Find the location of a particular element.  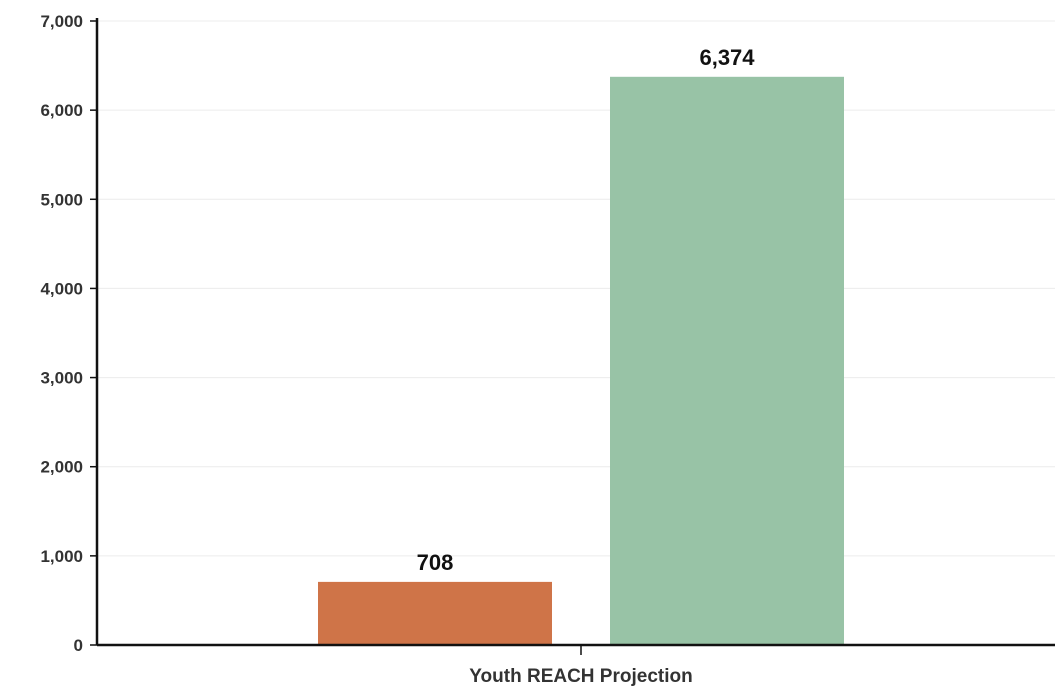

x-category-label: Youth REACH Projection is located at coordinates (580, 676).